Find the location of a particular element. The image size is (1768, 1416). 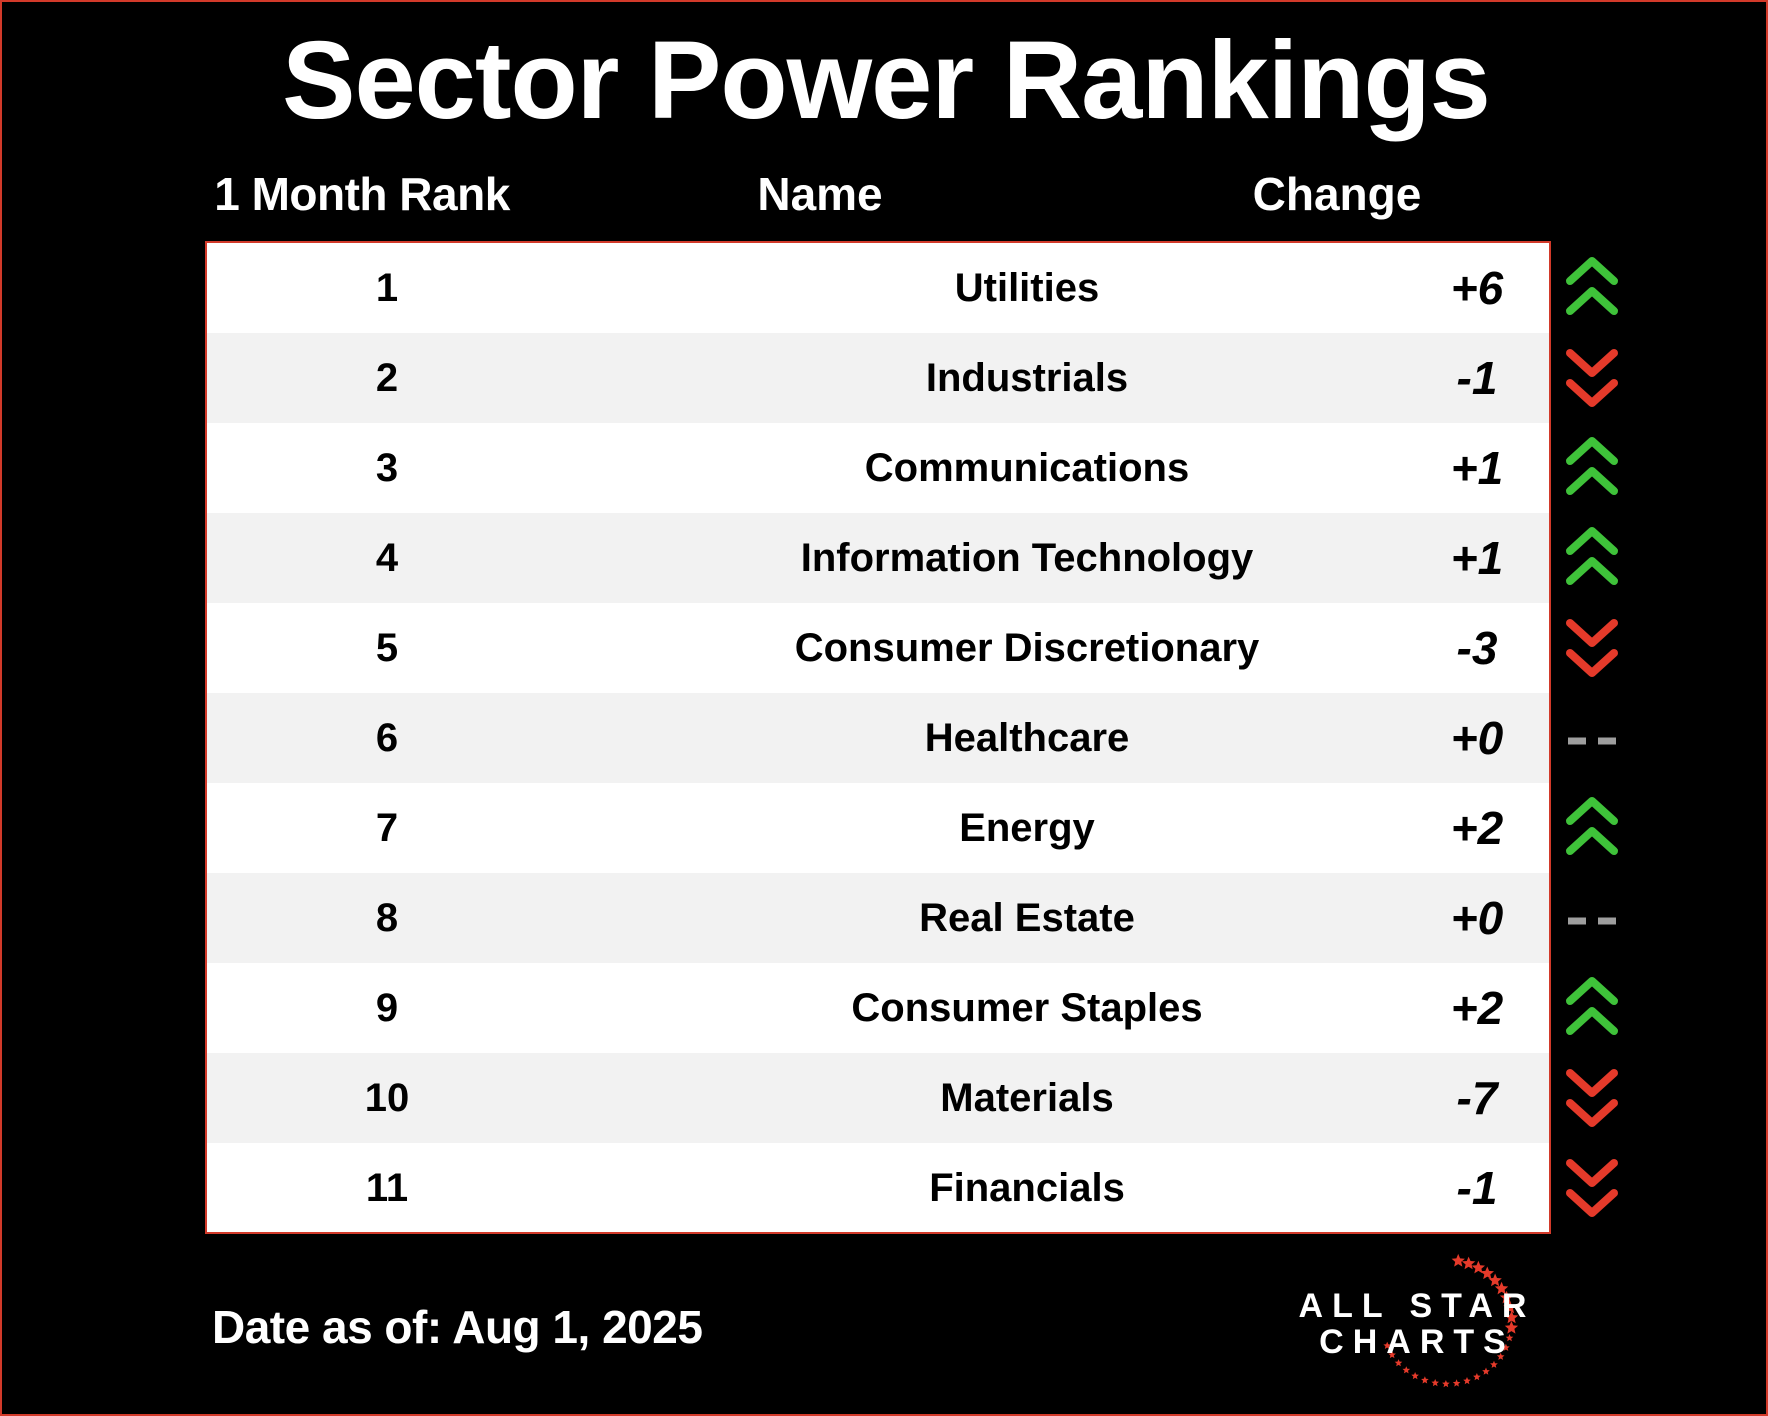

rank-cell: 7 is located at coordinates (387, 828).